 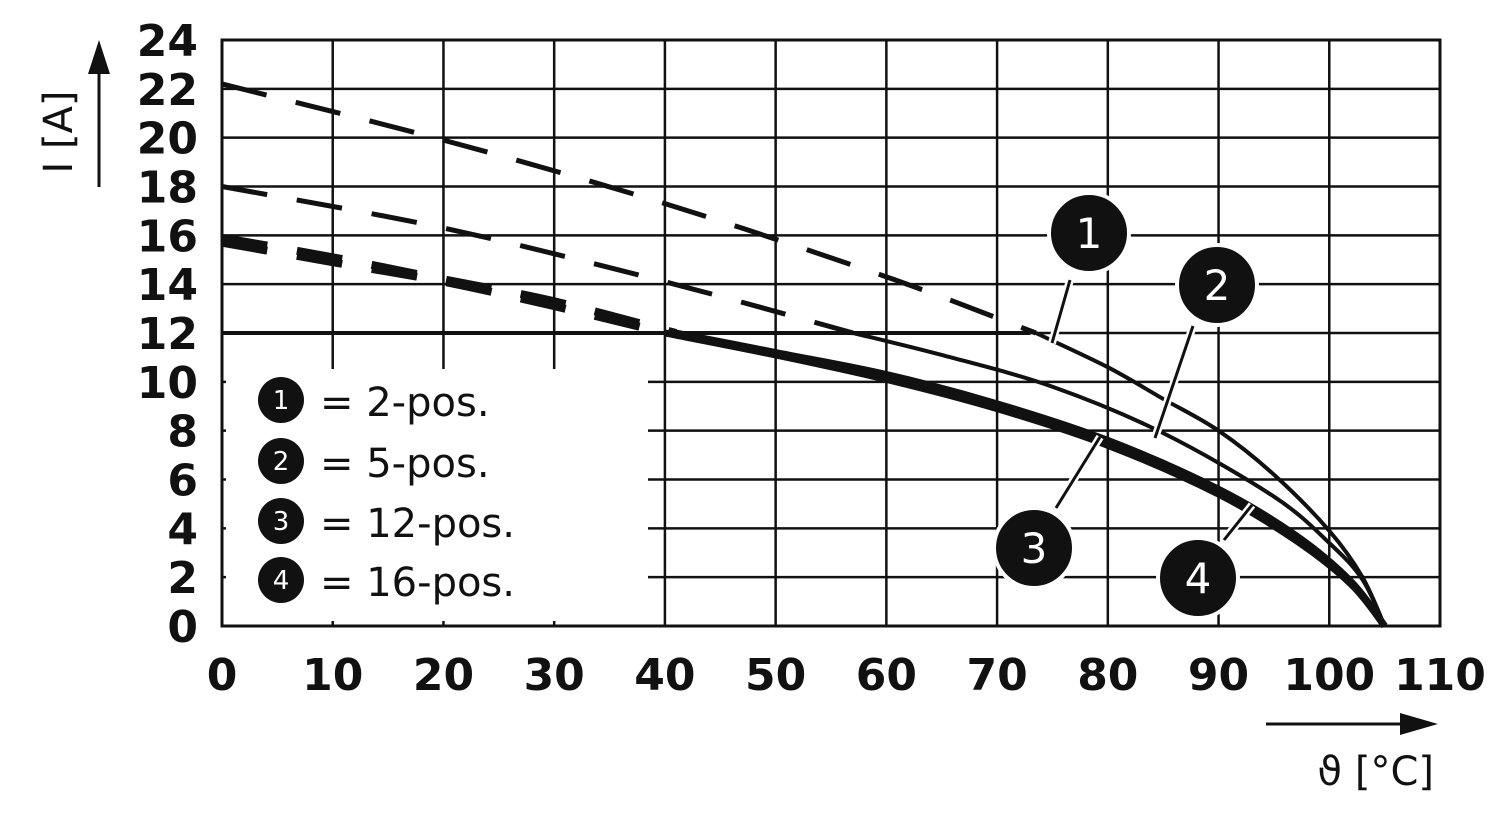 I want to click on x-tick-label: 90, so click(x=1218, y=675).